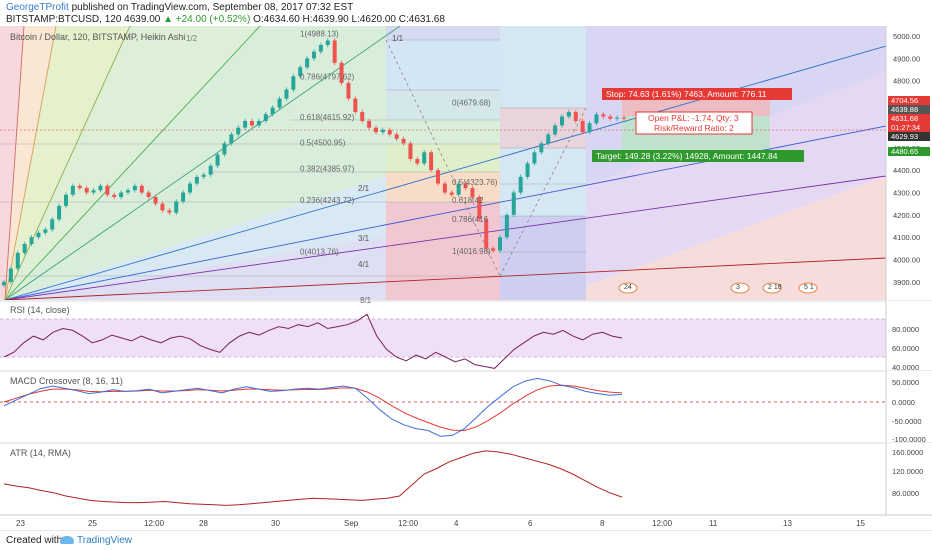 This screenshot has width=932, height=551. Describe the element at coordinates (364, 264) in the screenshot. I see `fan-label: 4/1` at that location.